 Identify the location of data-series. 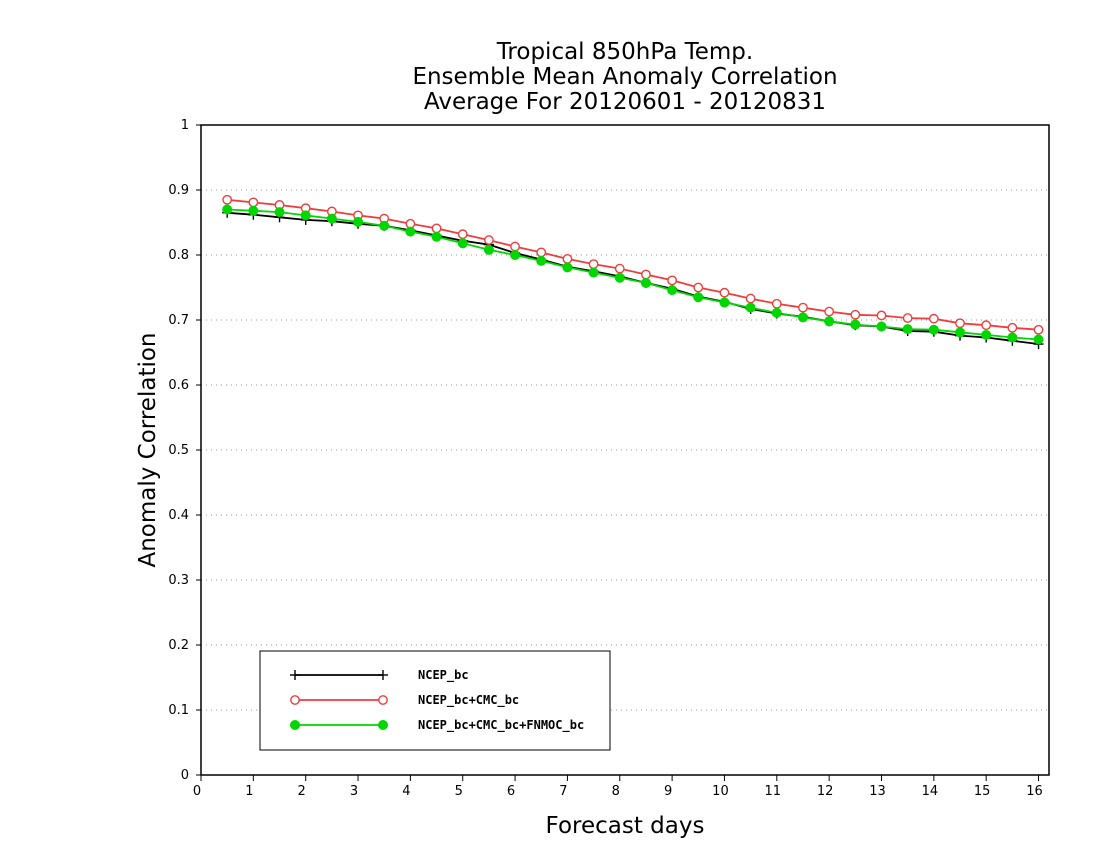
(633, 272).